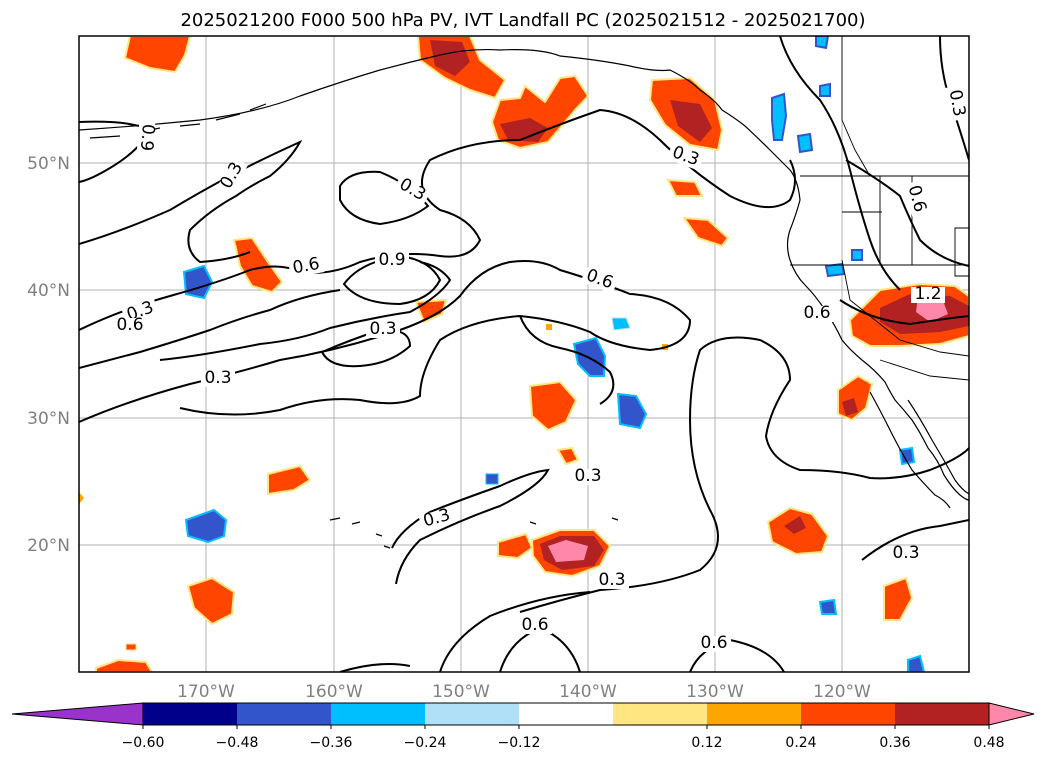  Describe the element at coordinates (706, 743) in the screenshot. I see `colorbar-tick-label: 0.12` at that location.